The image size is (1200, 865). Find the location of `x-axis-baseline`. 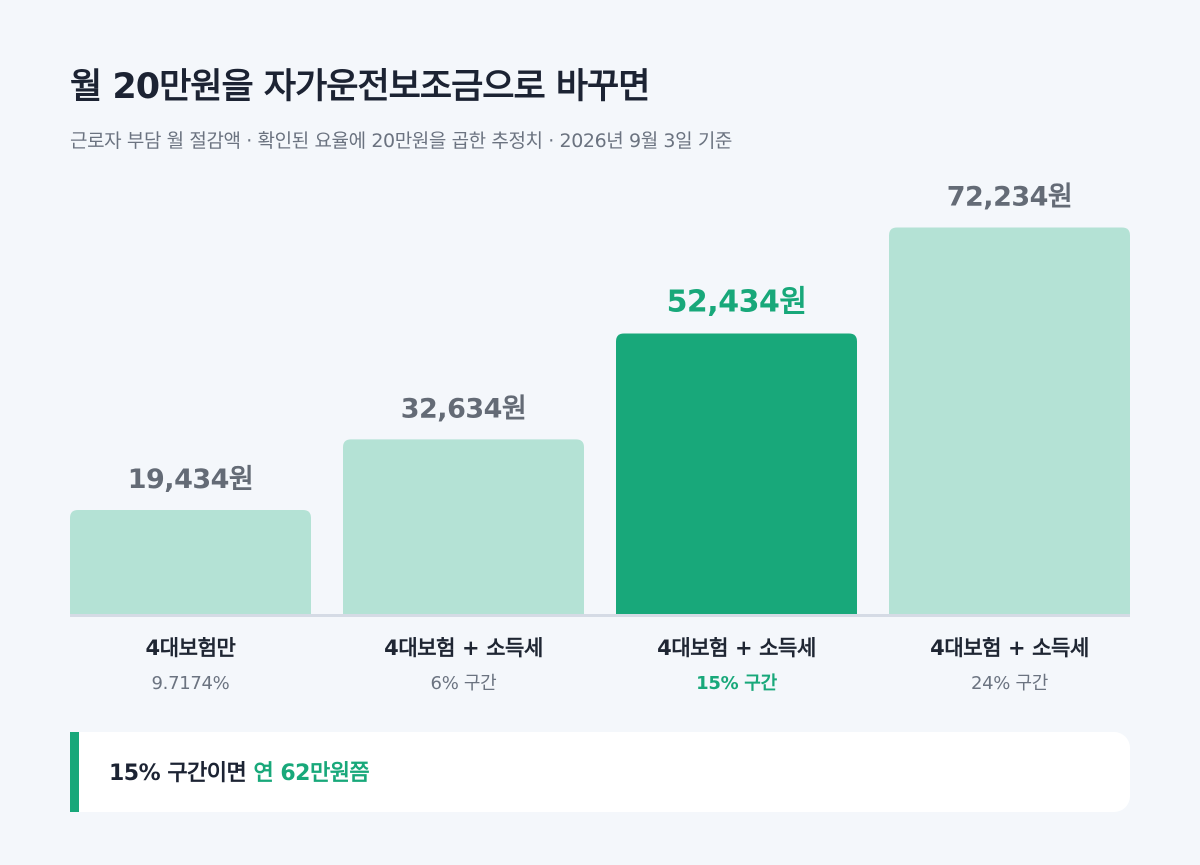

x-axis-baseline is located at coordinates (600, 615).